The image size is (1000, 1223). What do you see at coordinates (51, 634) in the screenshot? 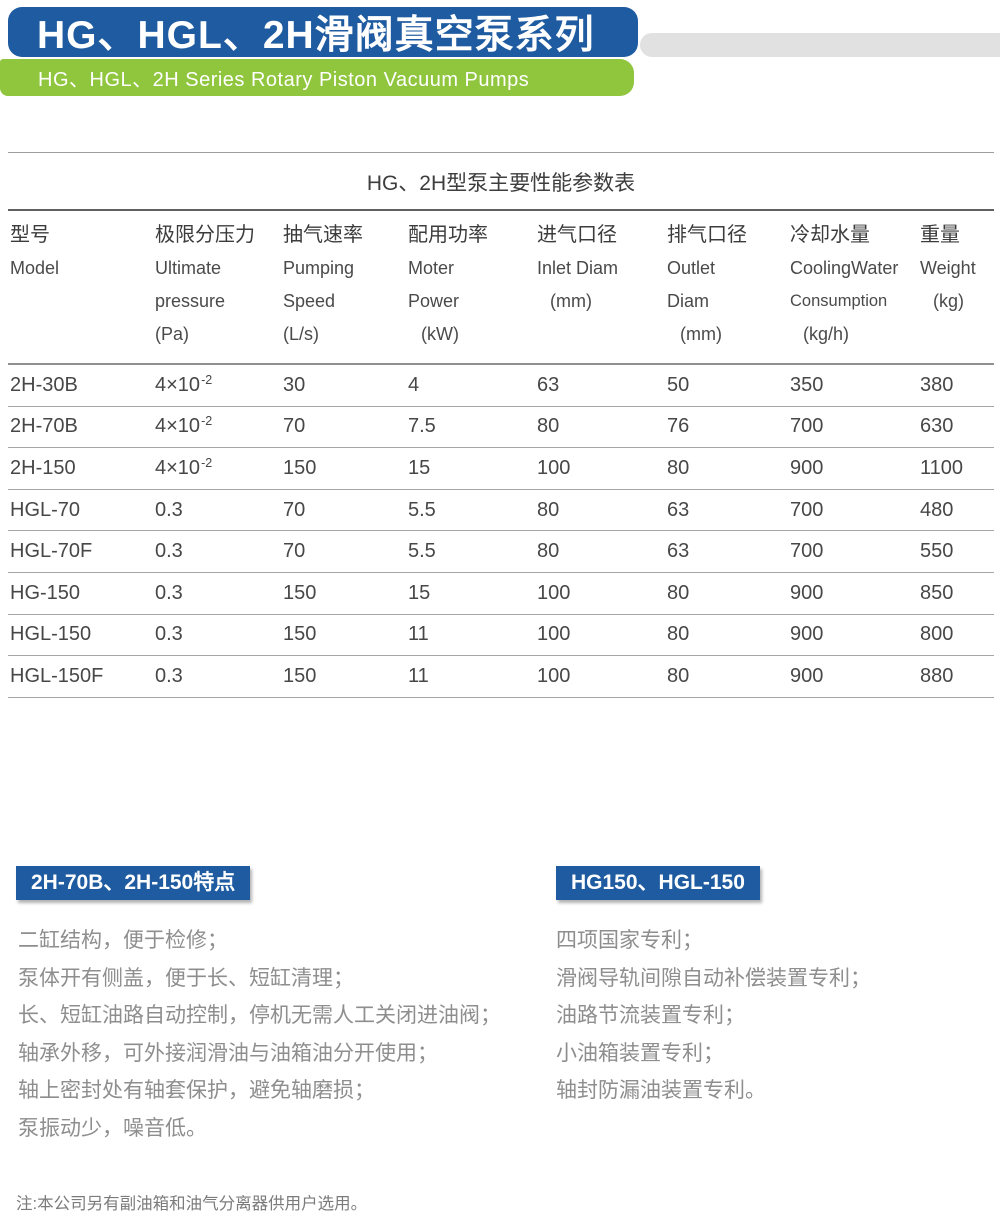
I see `cell-model: HGL-150` at bounding box center [51, 634].